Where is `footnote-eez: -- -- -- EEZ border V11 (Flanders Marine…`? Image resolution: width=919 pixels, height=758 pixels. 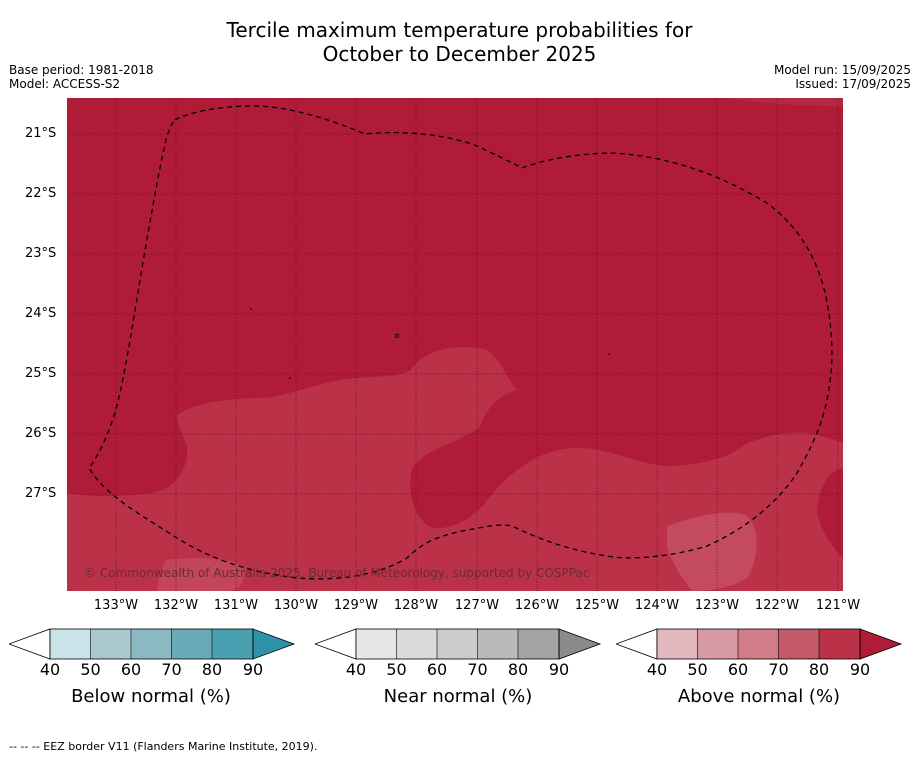 footnote-eez: -- -- -- EEZ border V11 (Flanders Marine… is located at coordinates (163, 746).